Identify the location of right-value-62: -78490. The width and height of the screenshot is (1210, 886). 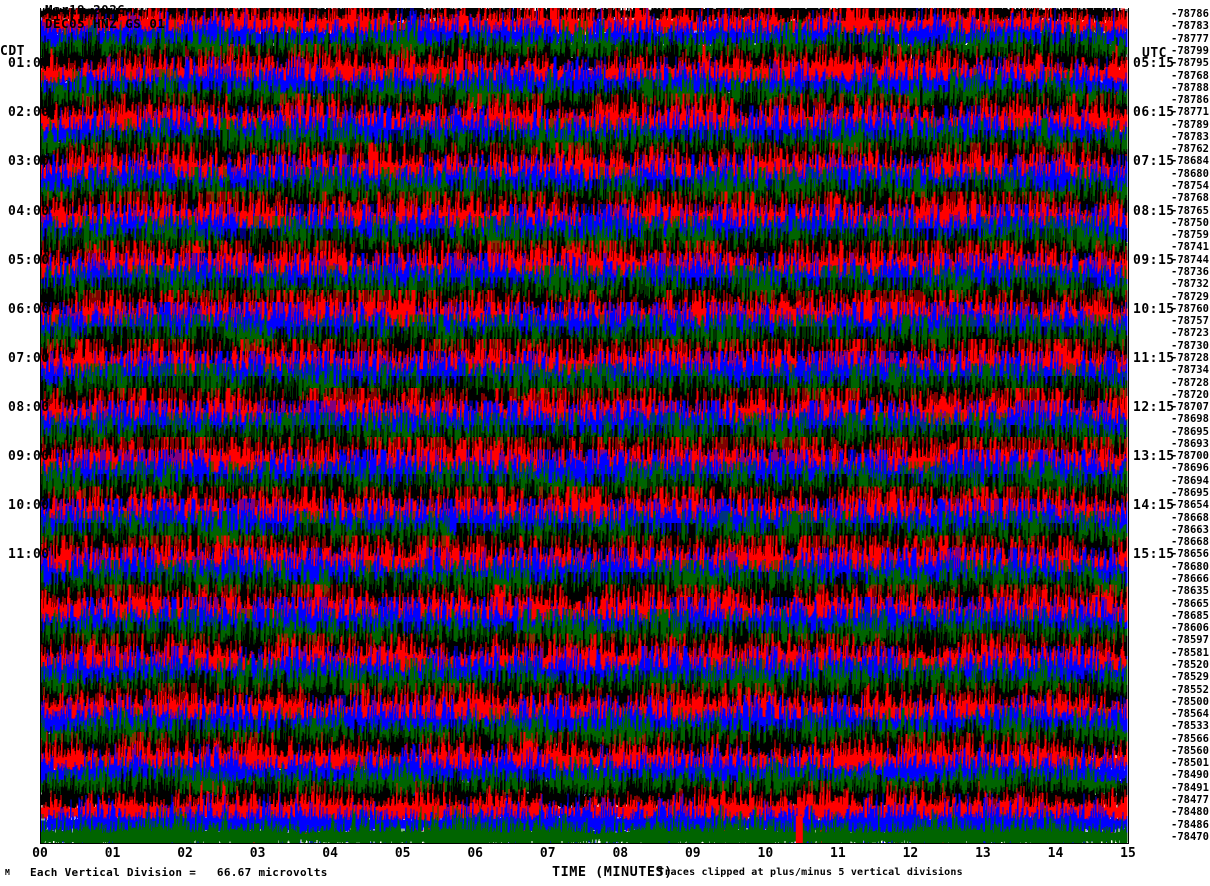
(1190, 775).